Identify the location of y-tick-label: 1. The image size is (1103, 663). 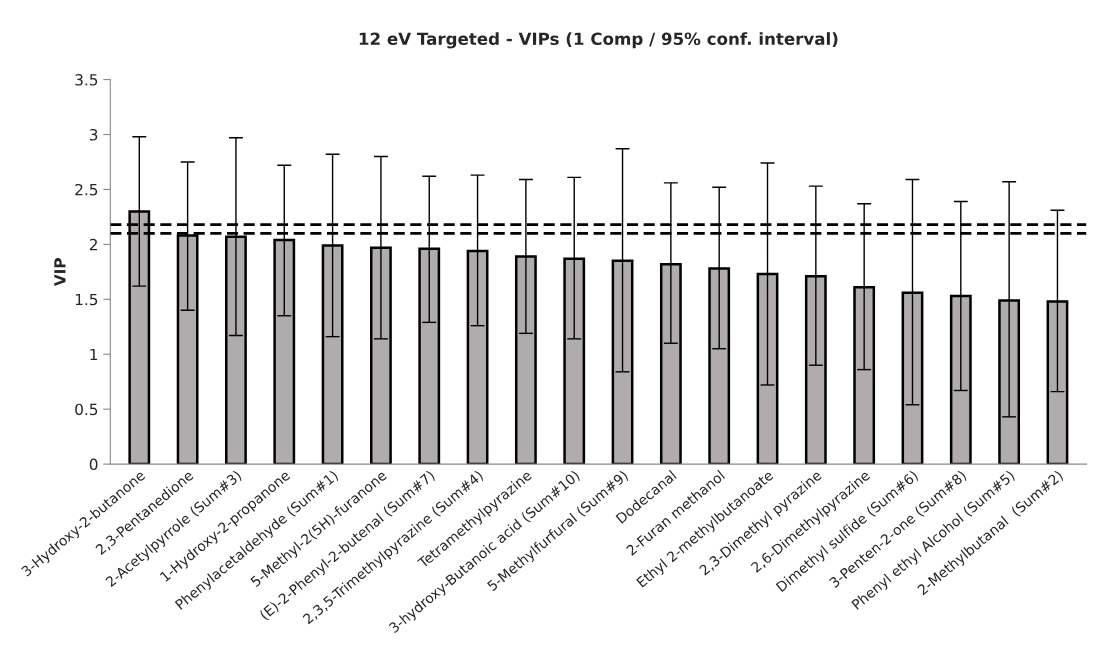
(94, 354).